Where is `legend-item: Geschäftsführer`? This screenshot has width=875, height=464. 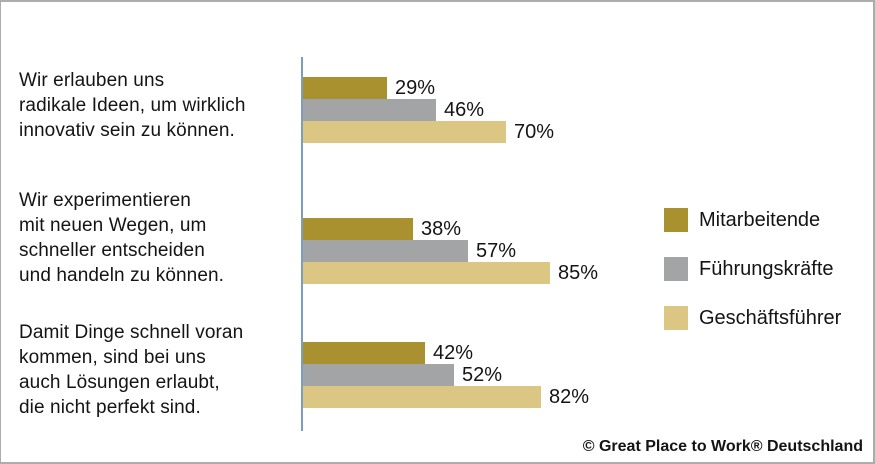 legend-item: Geschäftsführer is located at coordinates (752, 318).